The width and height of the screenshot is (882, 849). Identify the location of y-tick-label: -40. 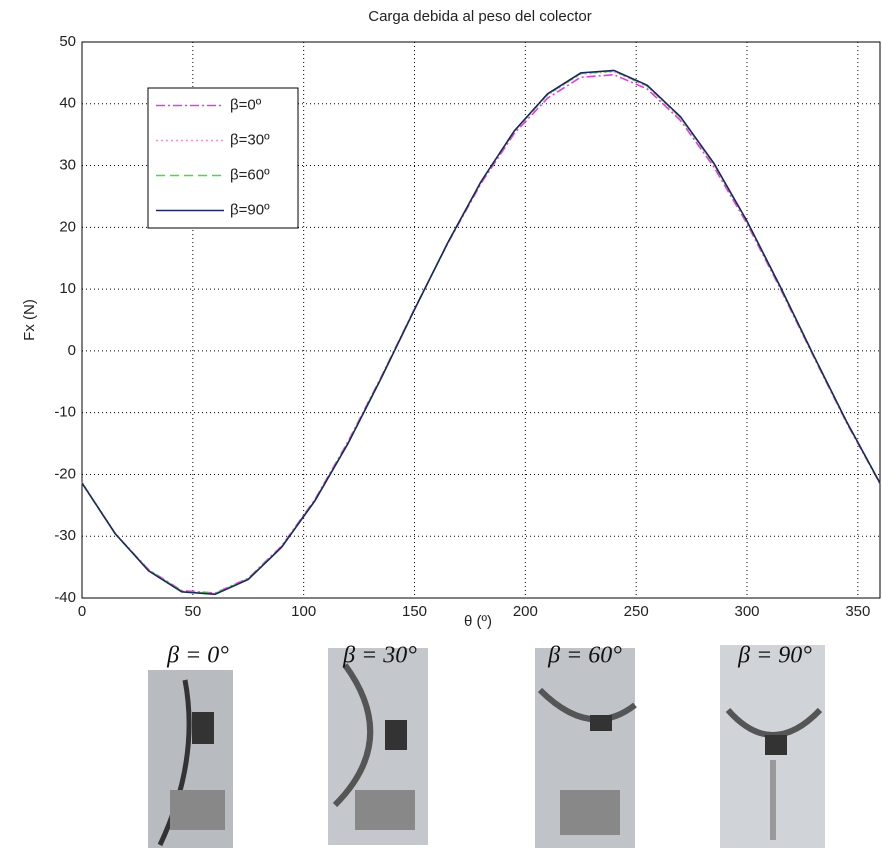
(65, 597).